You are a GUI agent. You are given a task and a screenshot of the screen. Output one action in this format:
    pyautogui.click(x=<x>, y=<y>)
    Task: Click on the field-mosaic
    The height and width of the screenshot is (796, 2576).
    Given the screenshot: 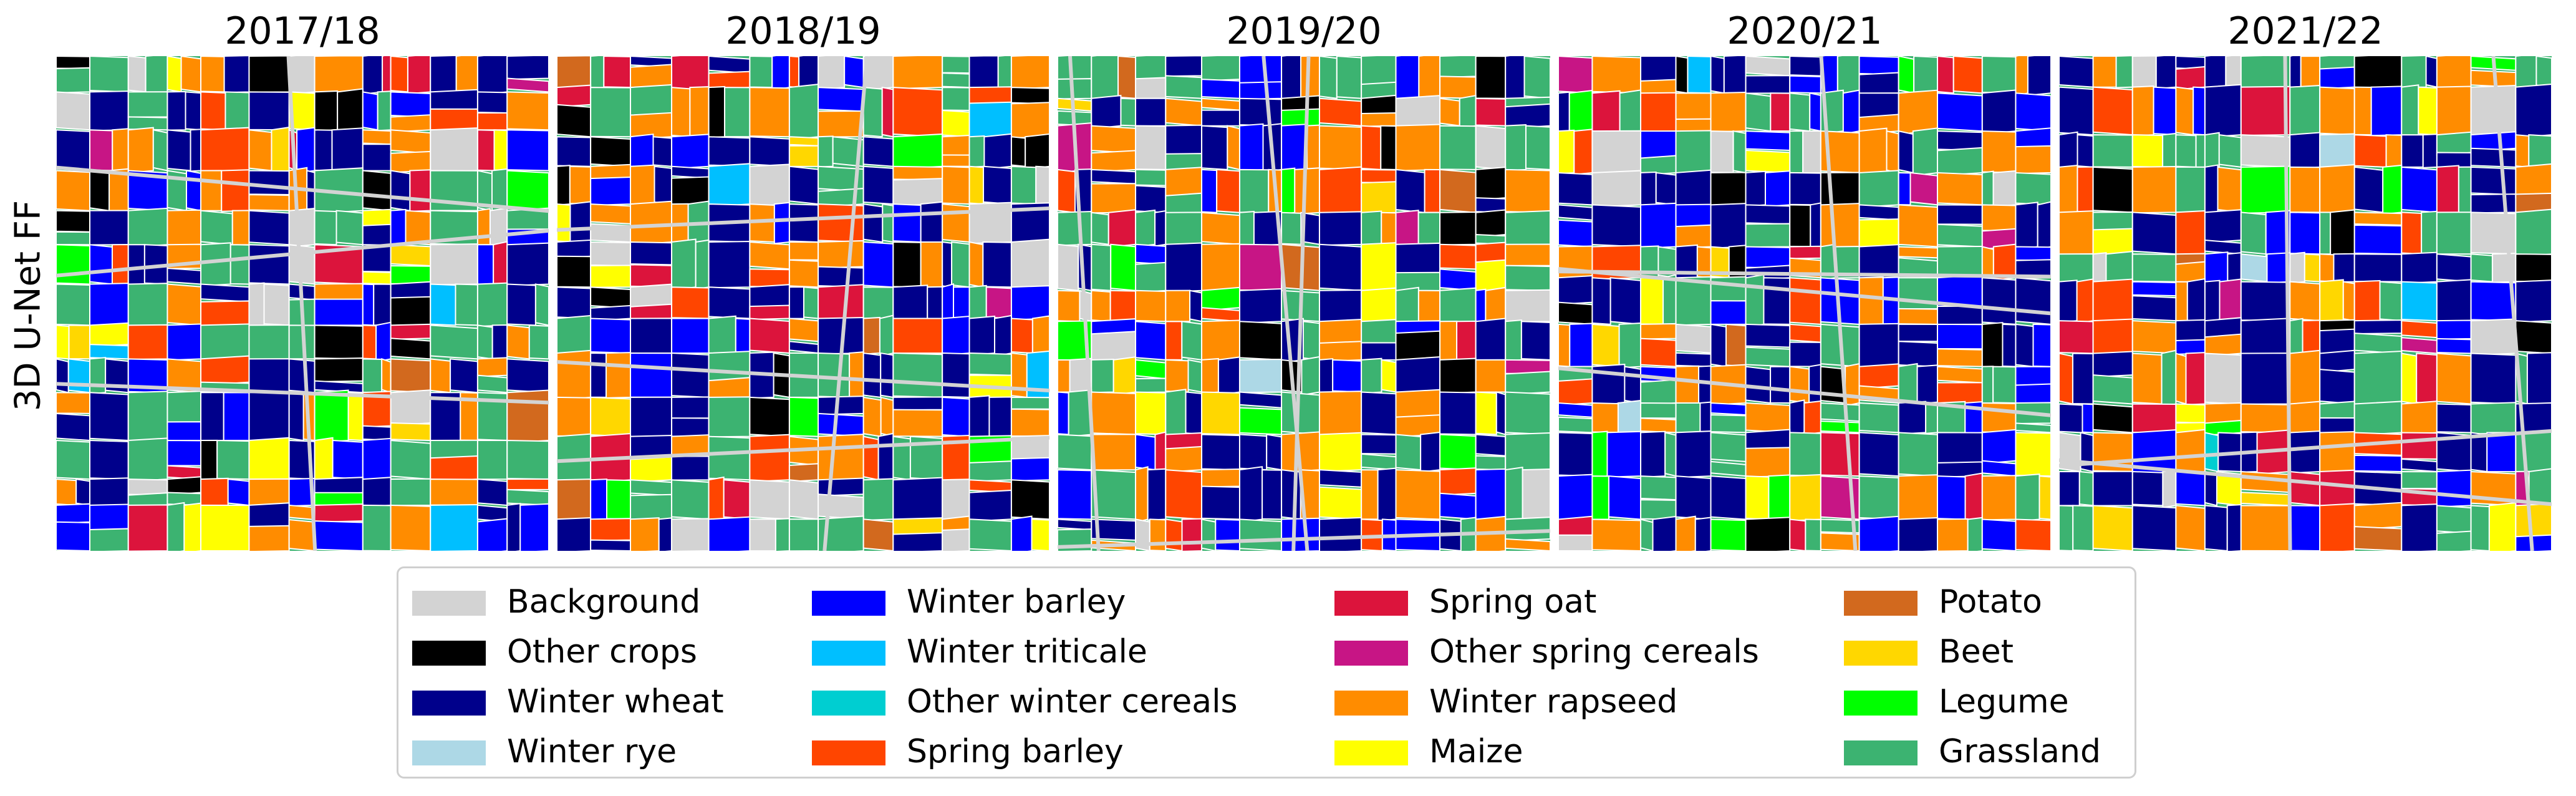 What is the action you would take?
    pyautogui.click(x=803, y=303)
    